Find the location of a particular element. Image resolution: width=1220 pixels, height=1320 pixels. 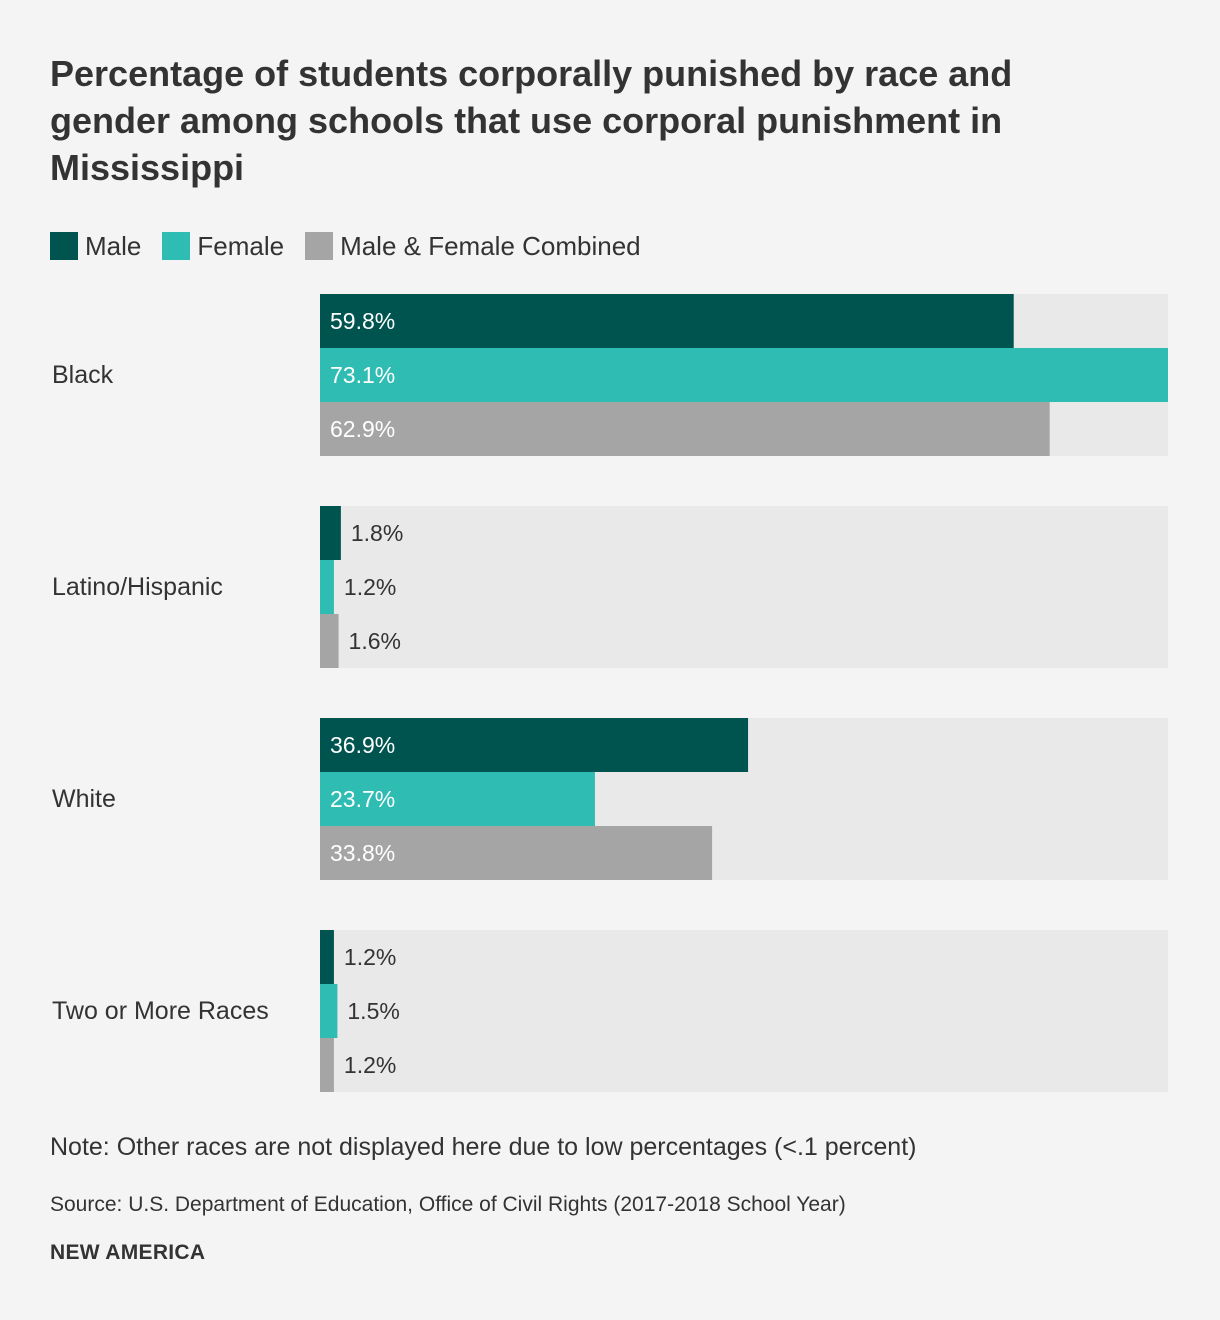

brand-logo-text: NEW AMERICA is located at coordinates (128, 1252).